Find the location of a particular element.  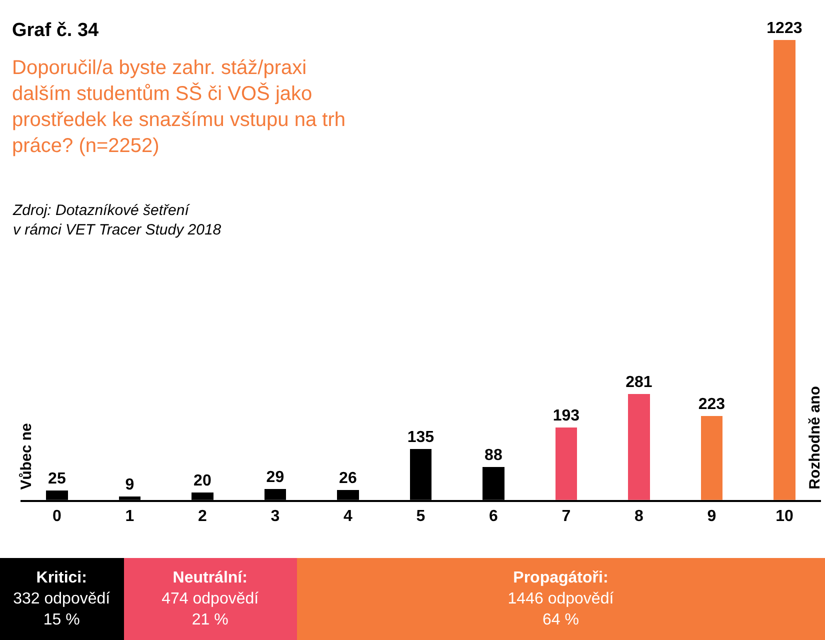

data-label: 1223 is located at coordinates (784, 28).